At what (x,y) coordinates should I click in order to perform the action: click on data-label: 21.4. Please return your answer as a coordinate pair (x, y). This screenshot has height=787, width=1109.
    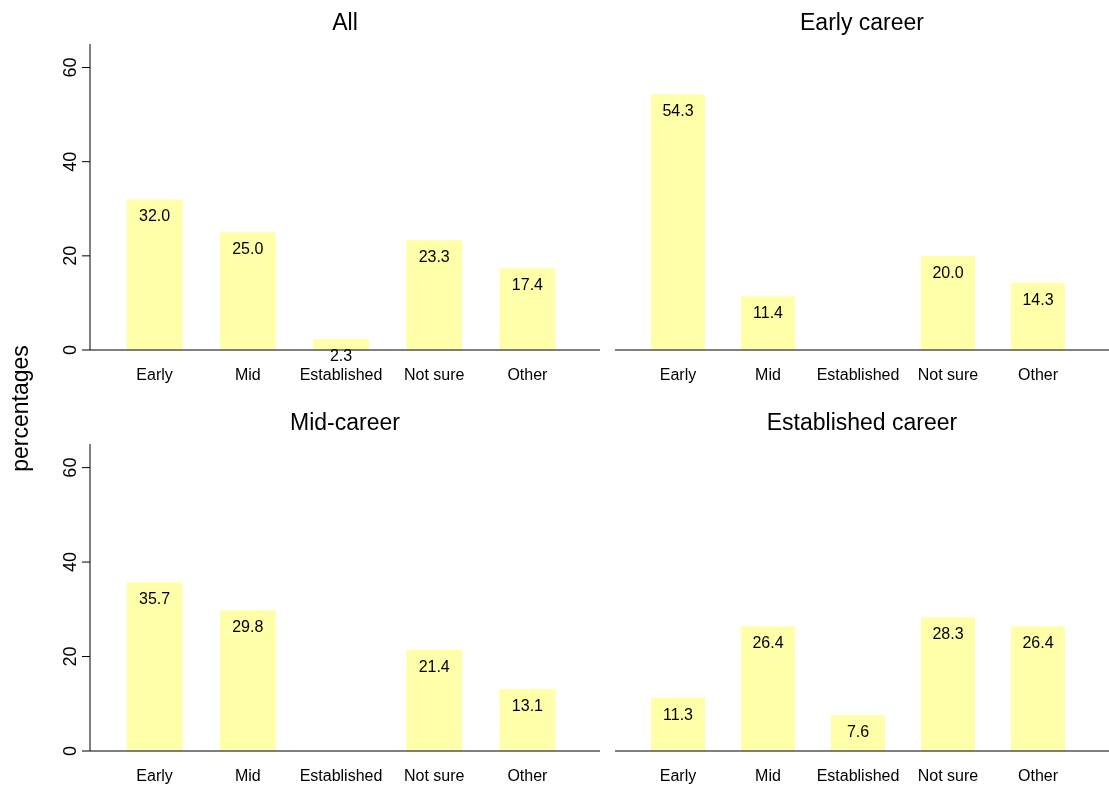
    Looking at the image, I should click on (434, 666).